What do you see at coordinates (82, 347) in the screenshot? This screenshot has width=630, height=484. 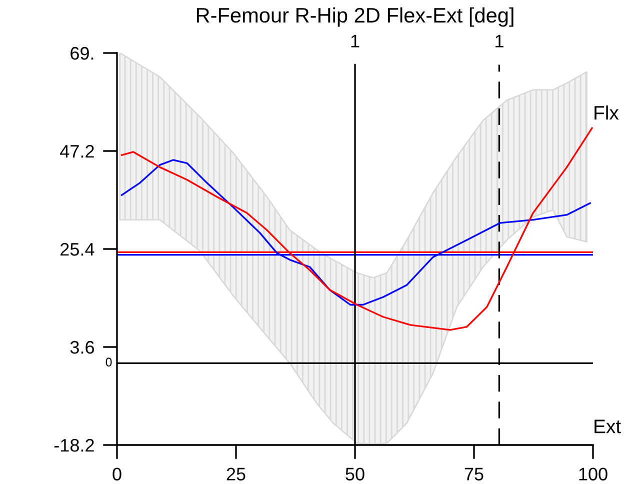 I see `y-tick-label: 3.6` at bounding box center [82, 347].